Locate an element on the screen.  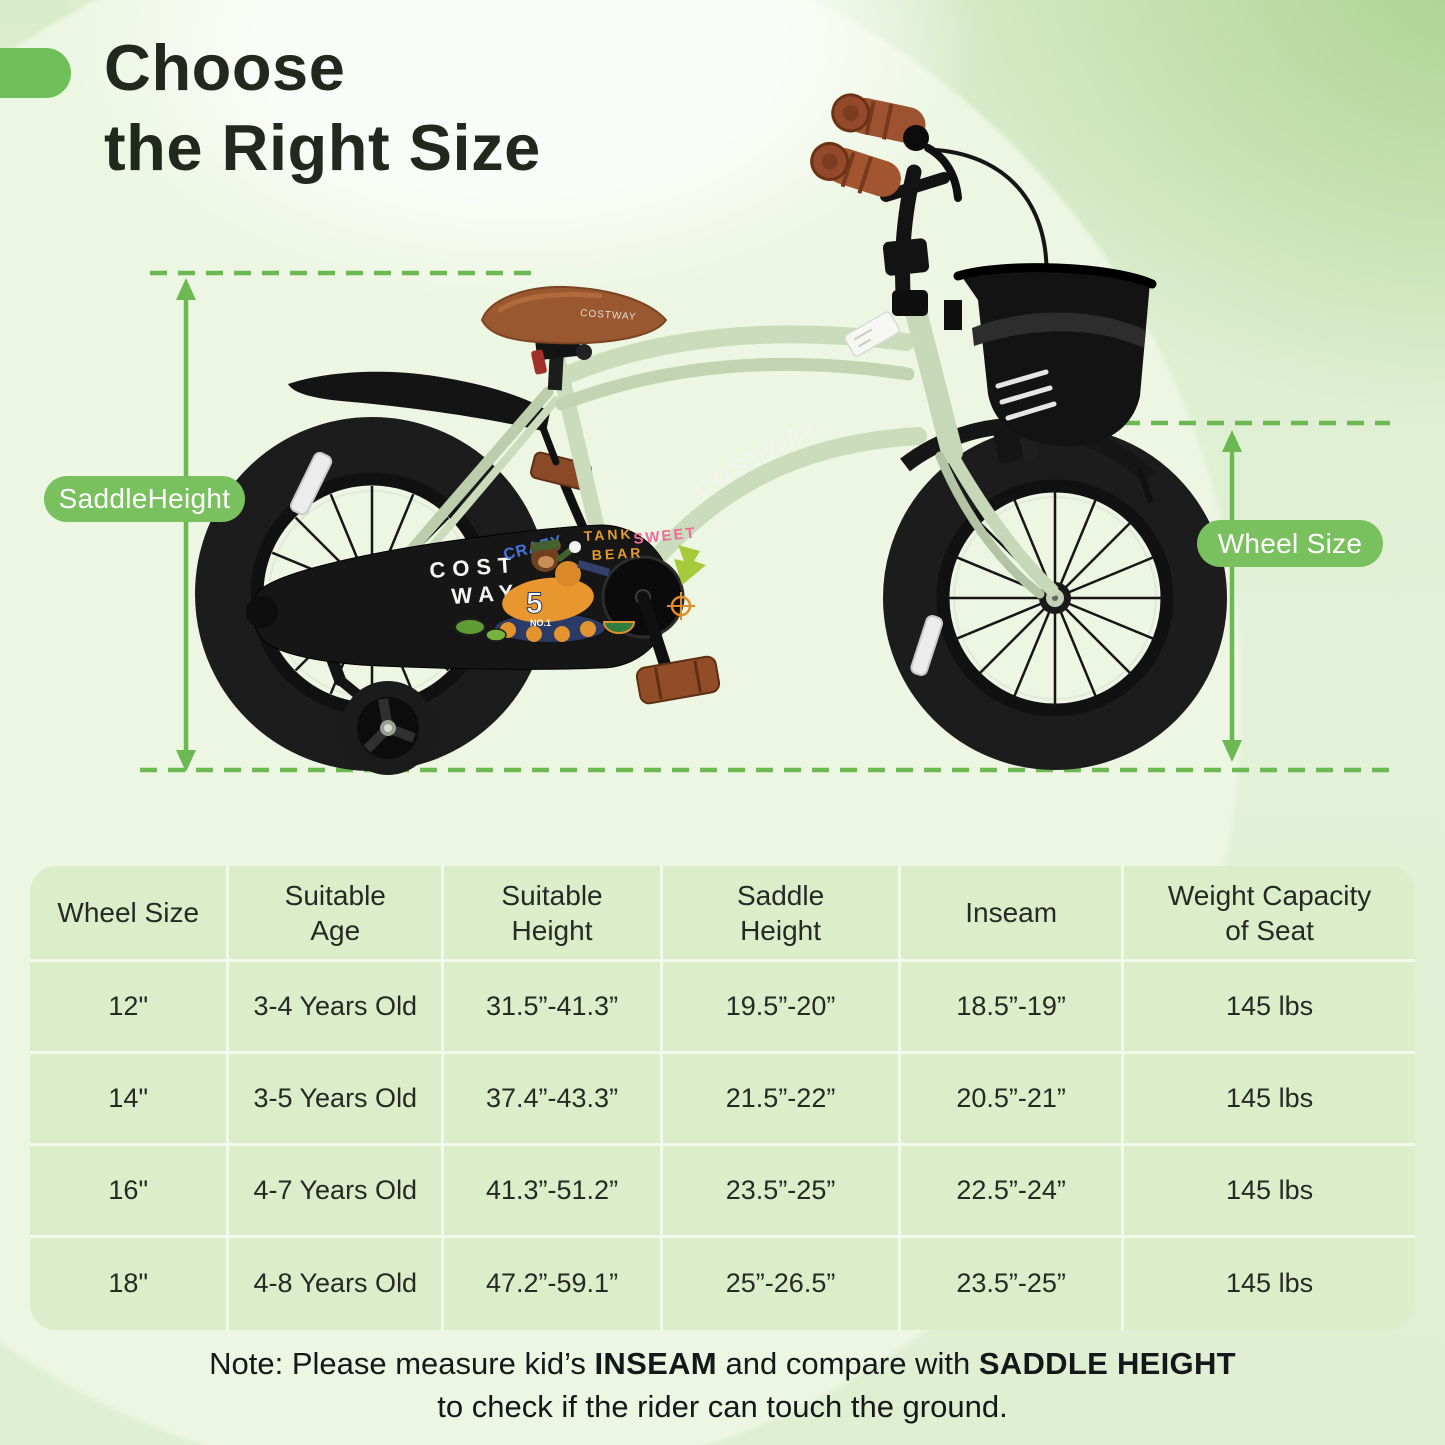
sticker-tank: TANK is located at coordinates (608, 534).